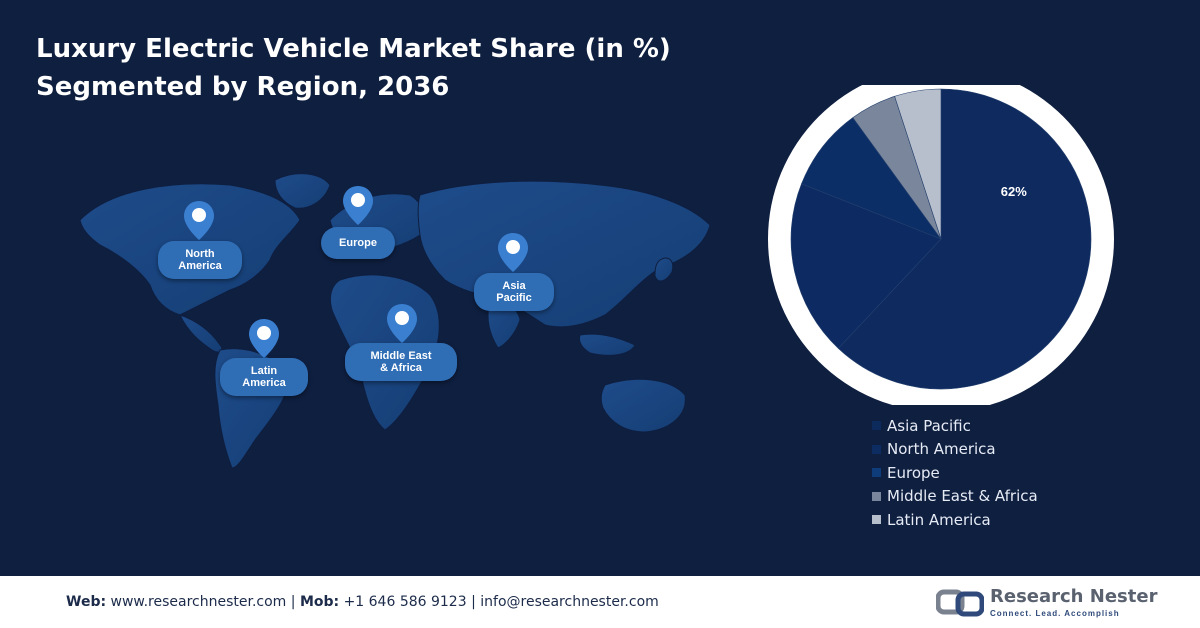 Image resolution: width=1200 pixels, height=628 pixels. Describe the element at coordinates (871, 178) in the screenshot. I see `pie-slice-europe` at that location.